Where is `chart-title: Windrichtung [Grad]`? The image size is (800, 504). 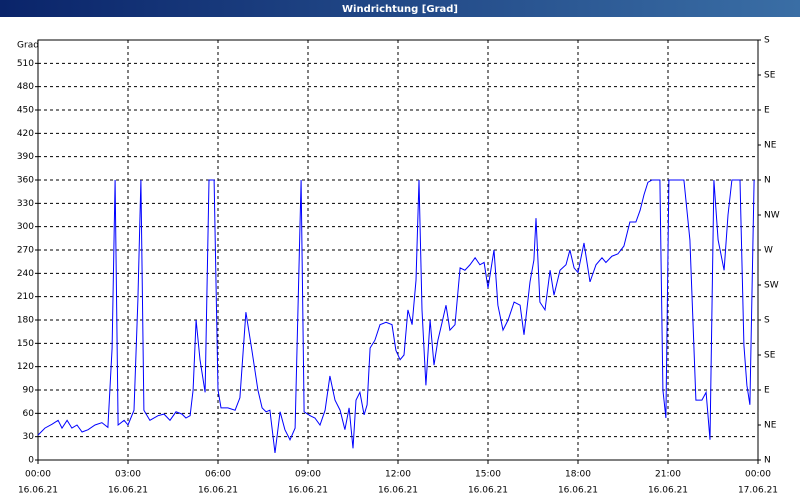
chart-title: Windrichtung [Grad] is located at coordinates (400, 9).